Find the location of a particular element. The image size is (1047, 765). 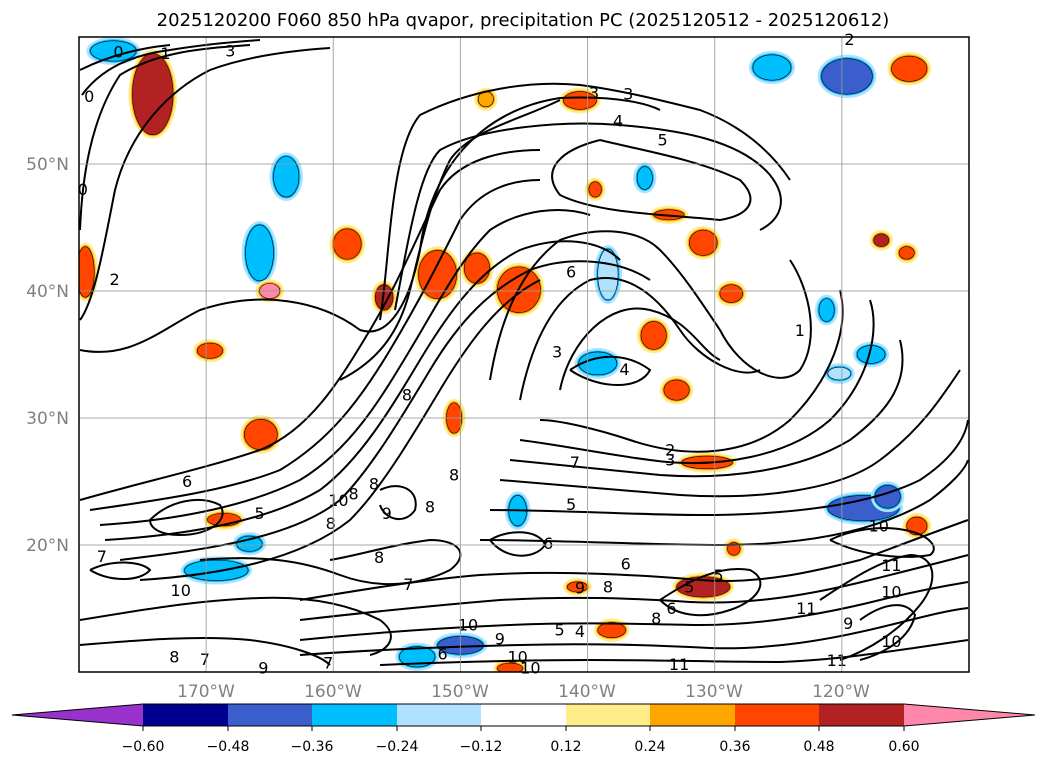

lat-label-20n: 20°N is located at coordinates (47, 546).